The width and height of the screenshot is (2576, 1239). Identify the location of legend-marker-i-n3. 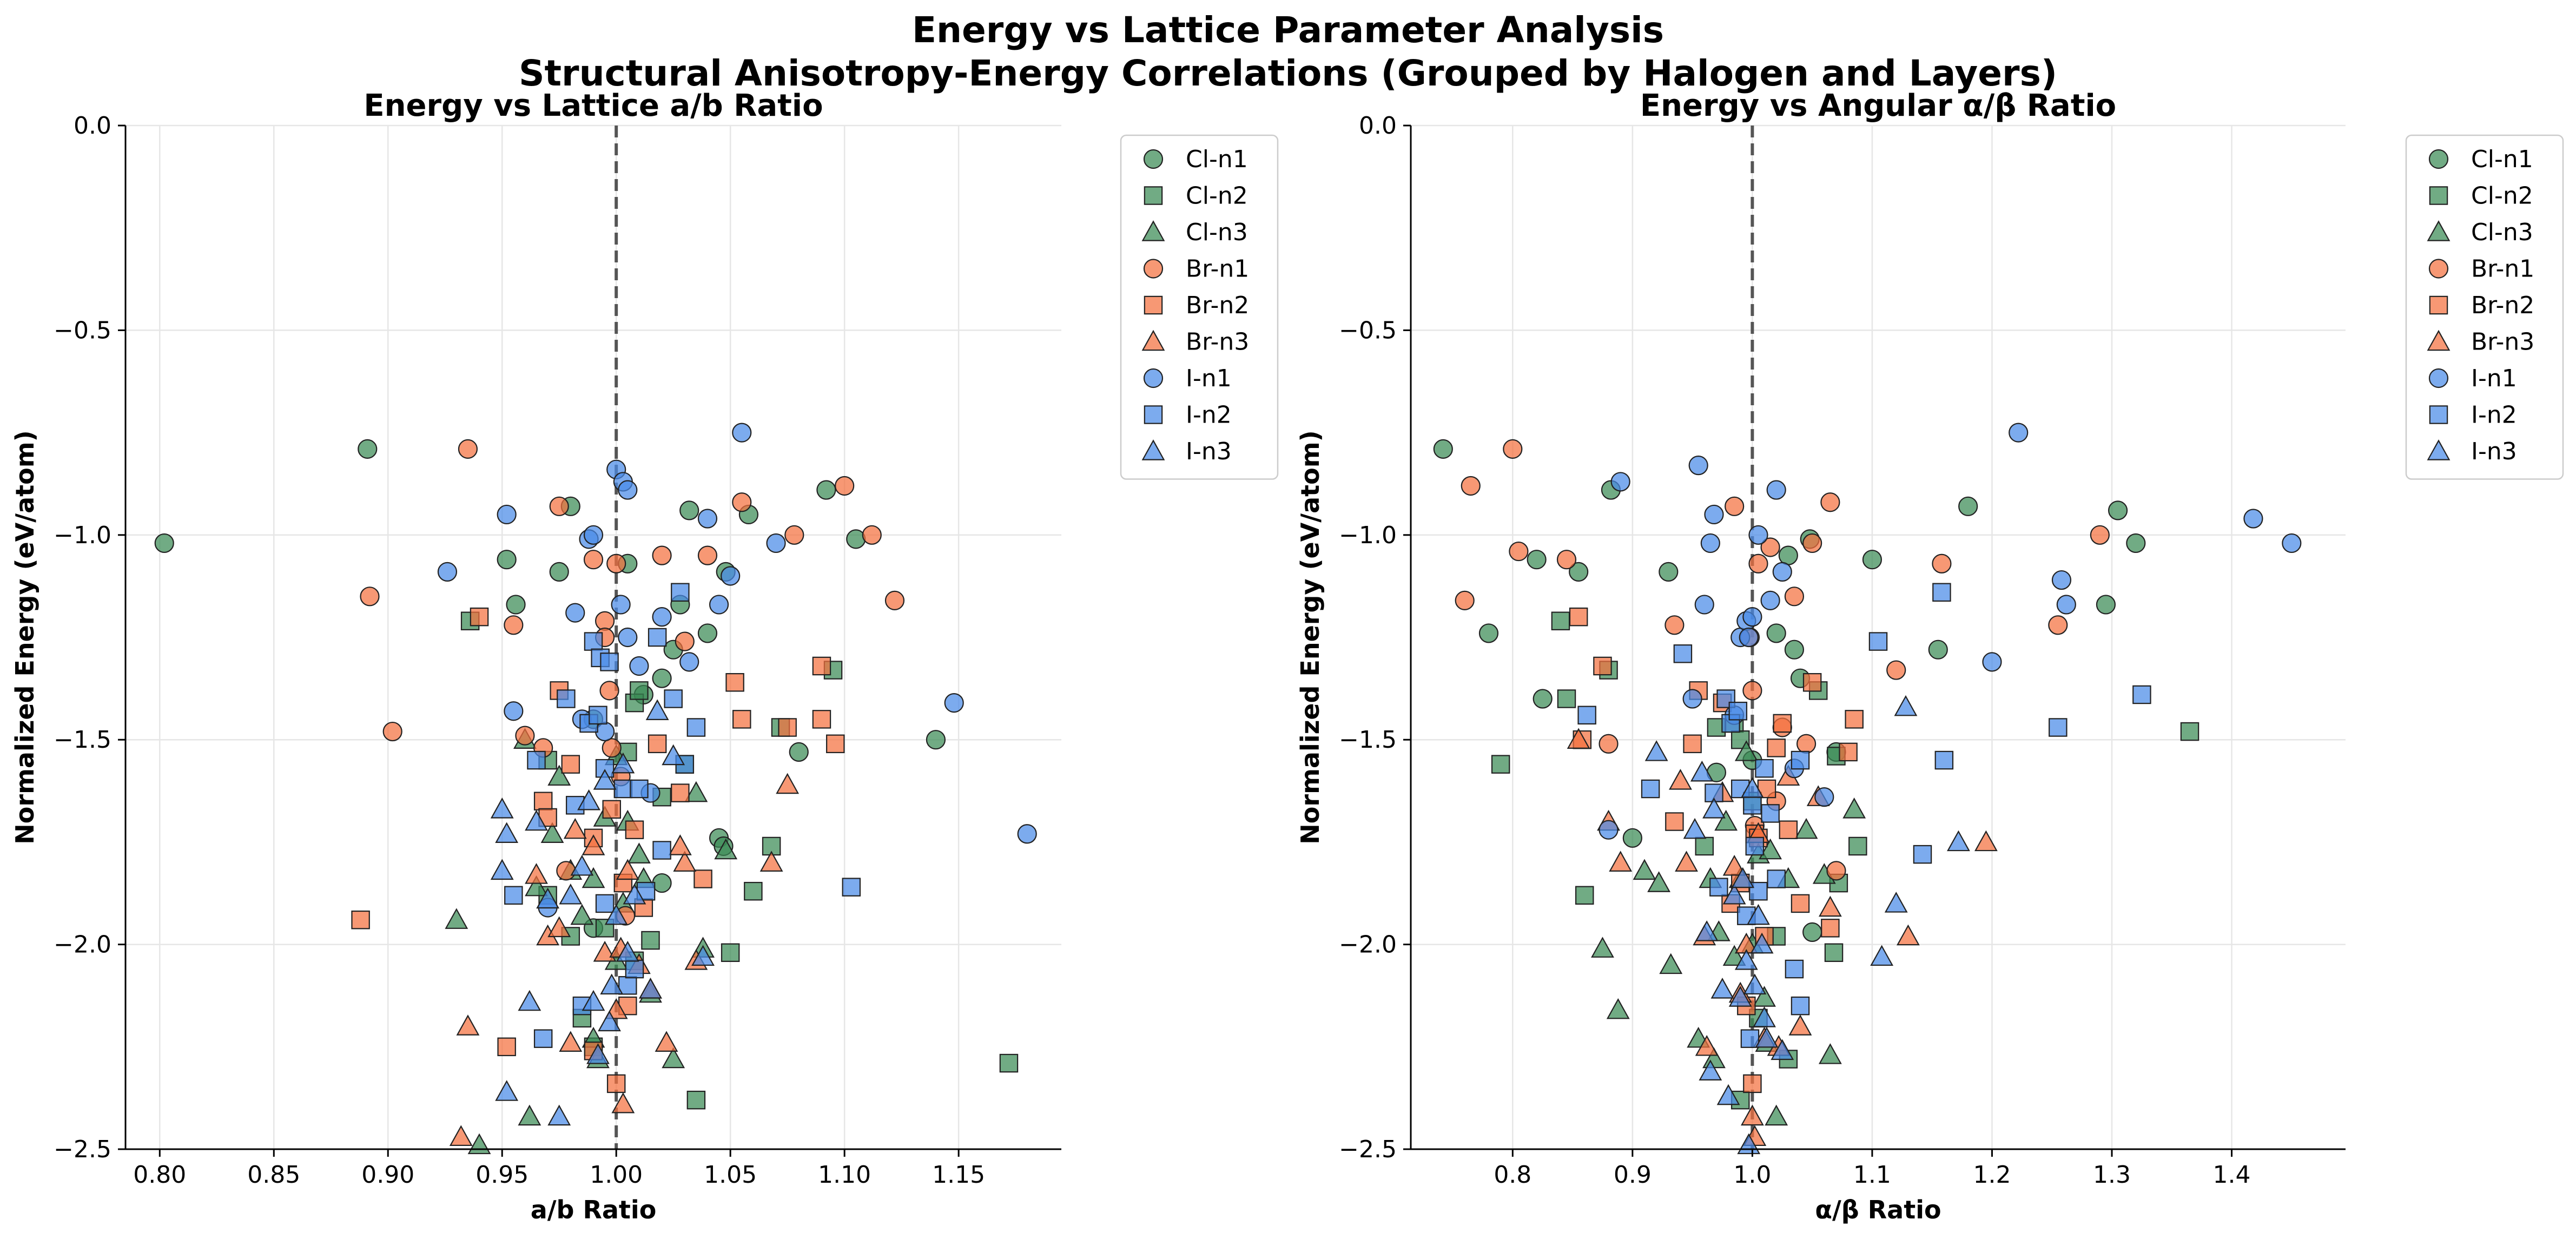
(1153, 449).